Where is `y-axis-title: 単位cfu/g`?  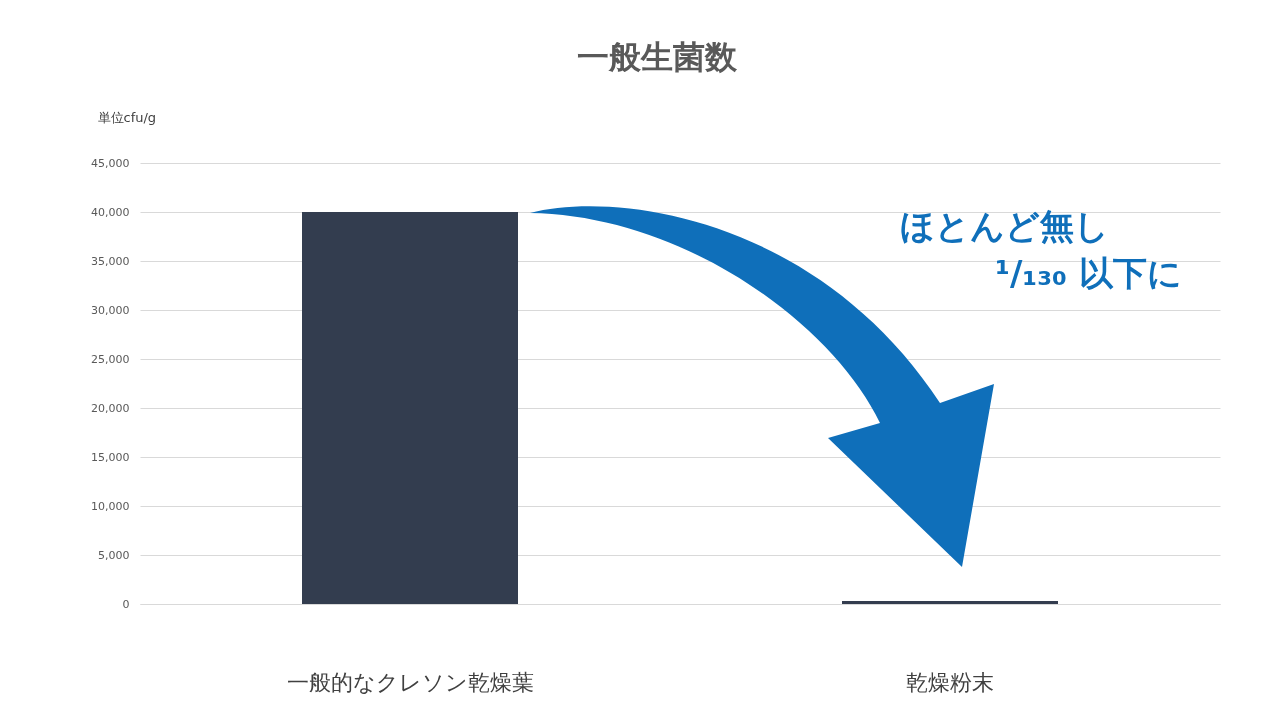 y-axis-title: 単位cfu/g is located at coordinates (127, 117).